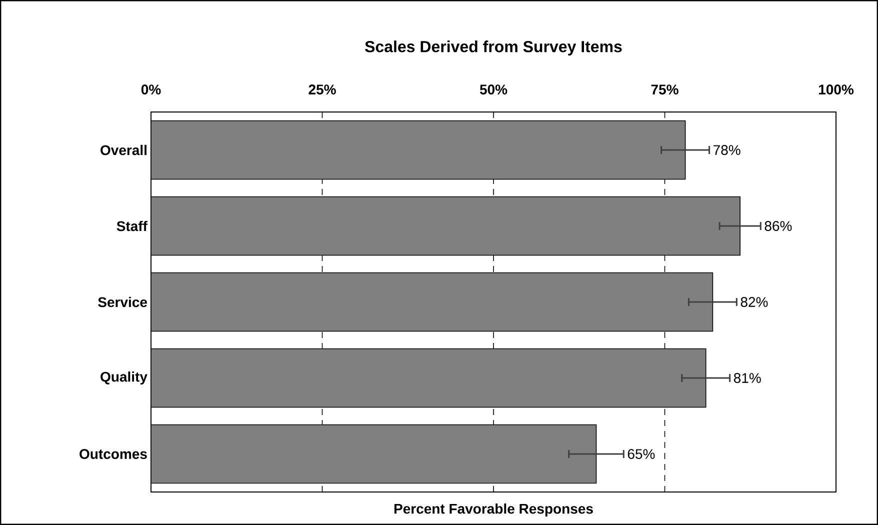  Describe the element at coordinates (151, 89) in the screenshot. I see `x-tick-label: 0%` at that location.